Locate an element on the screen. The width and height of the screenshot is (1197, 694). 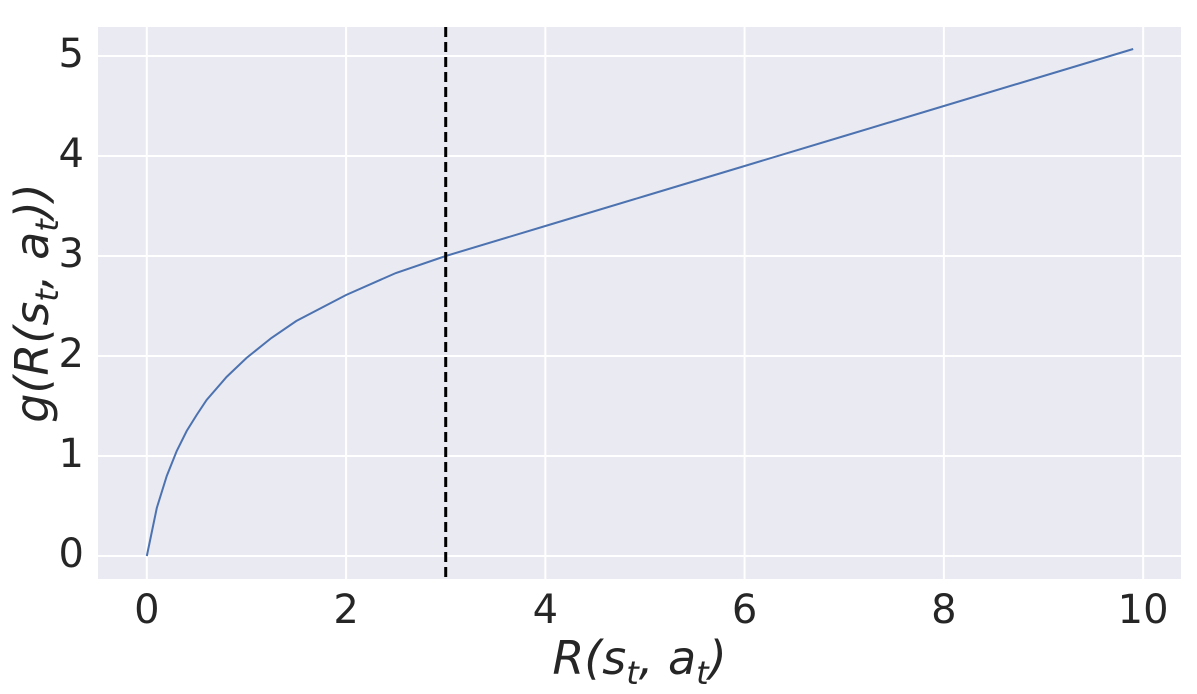
xlabel: R(st, at) is located at coordinates (639, 660).